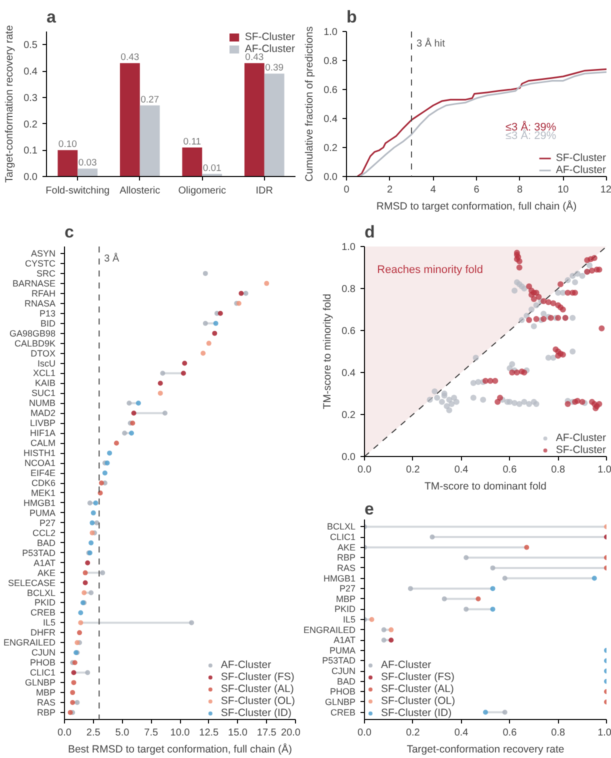 The width and height of the screenshot is (611, 758). I want to click on chart-title: c, so click(69, 232).